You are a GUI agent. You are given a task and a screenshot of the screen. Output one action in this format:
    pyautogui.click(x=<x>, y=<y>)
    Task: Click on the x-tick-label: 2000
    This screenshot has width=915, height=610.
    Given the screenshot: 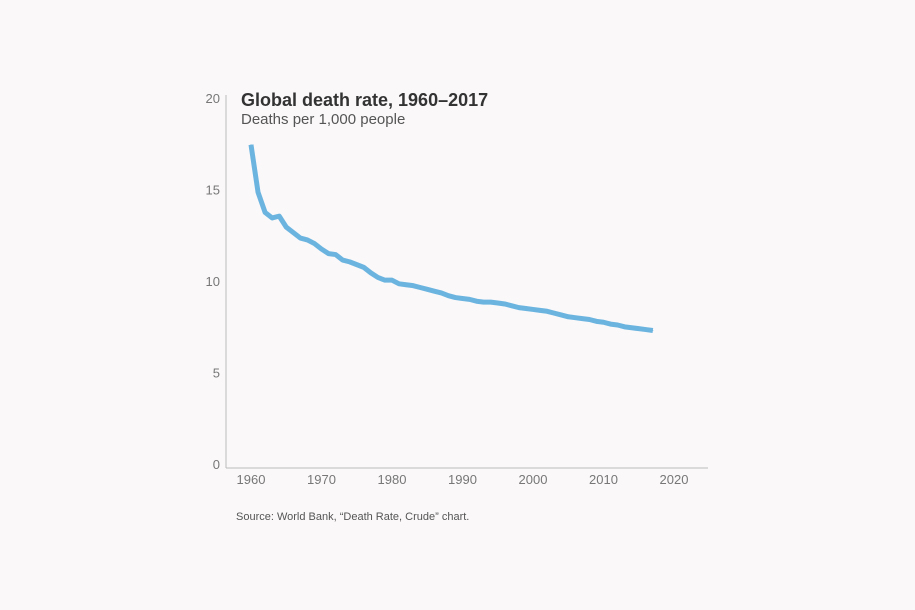 What is the action you would take?
    pyautogui.click(x=533, y=479)
    